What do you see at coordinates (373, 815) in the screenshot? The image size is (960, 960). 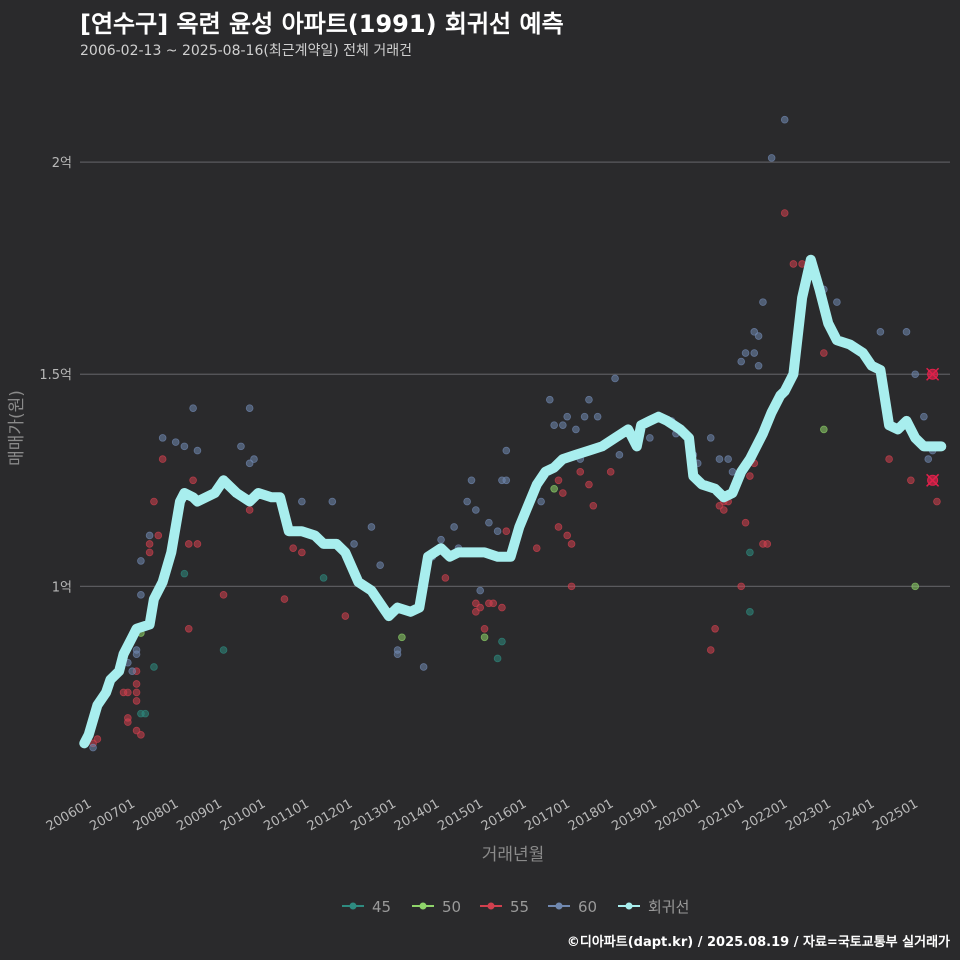 I see `x-tick-label: 201301` at bounding box center [373, 815].